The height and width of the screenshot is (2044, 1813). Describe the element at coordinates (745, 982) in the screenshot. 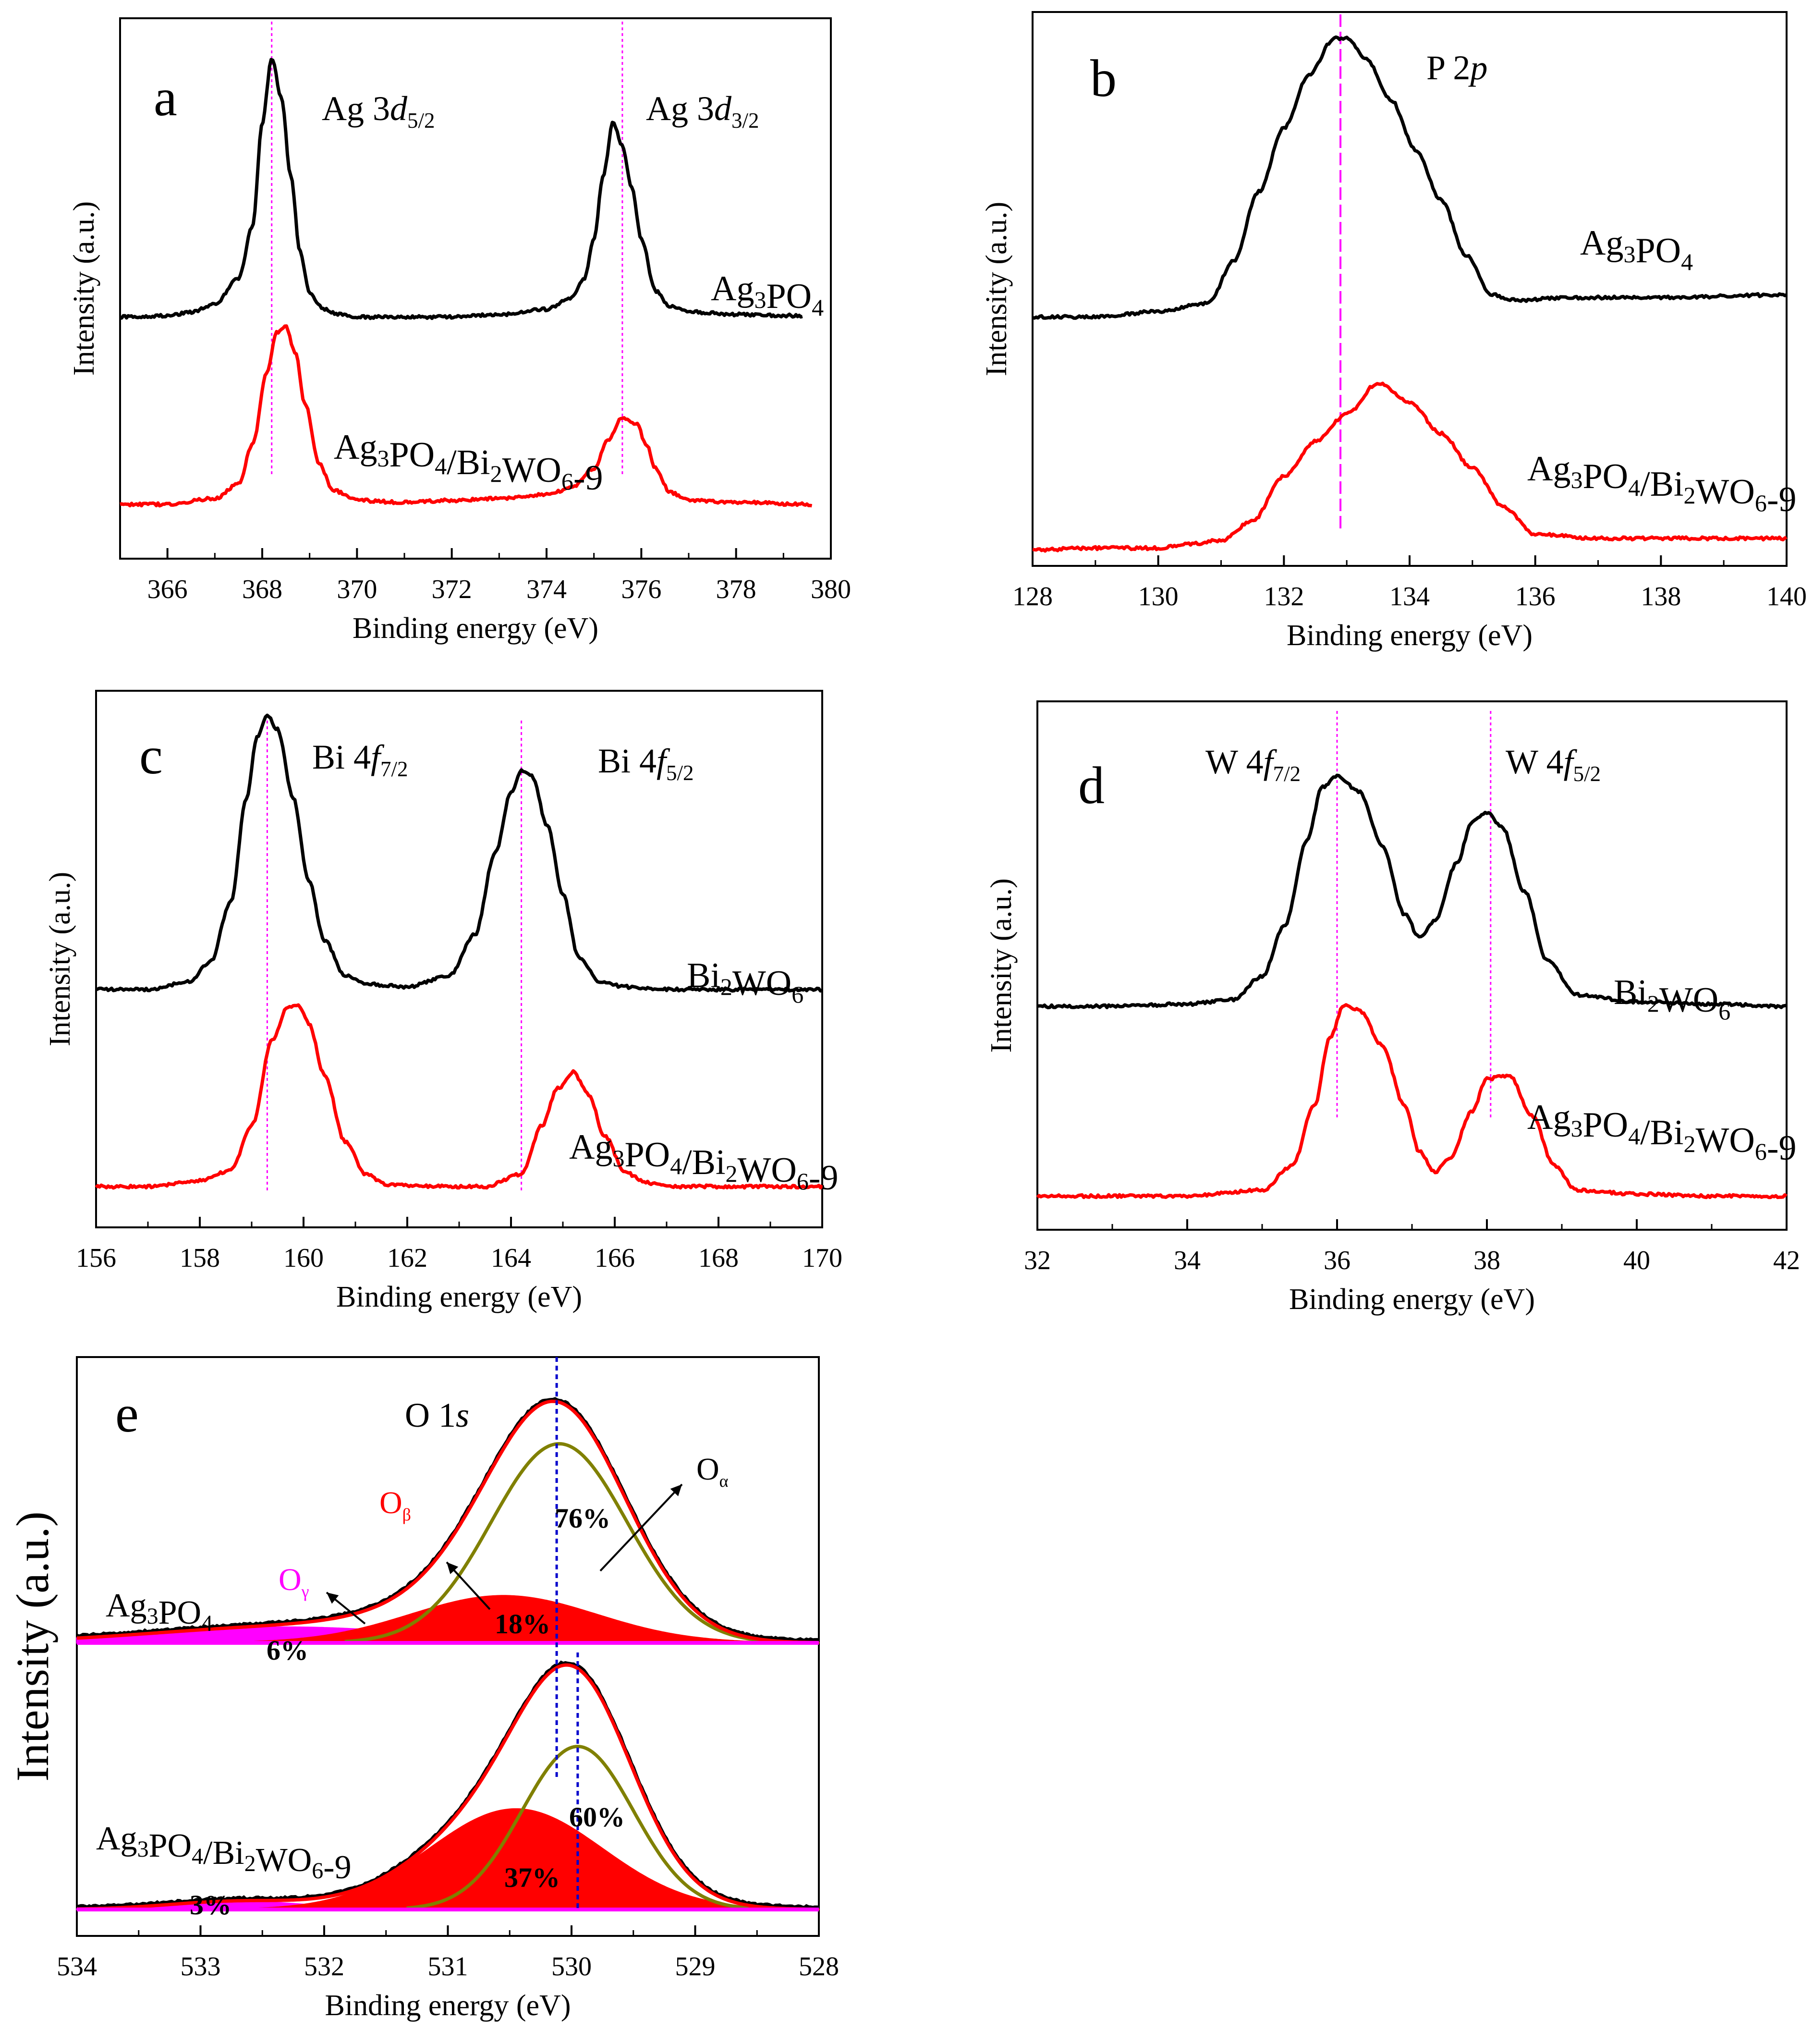

I see `series-label-c-0: Bi2WO6` at that location.